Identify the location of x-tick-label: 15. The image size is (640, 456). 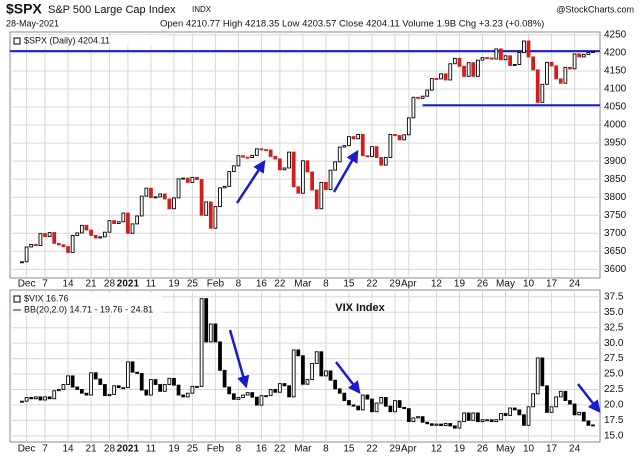
(349, 449).